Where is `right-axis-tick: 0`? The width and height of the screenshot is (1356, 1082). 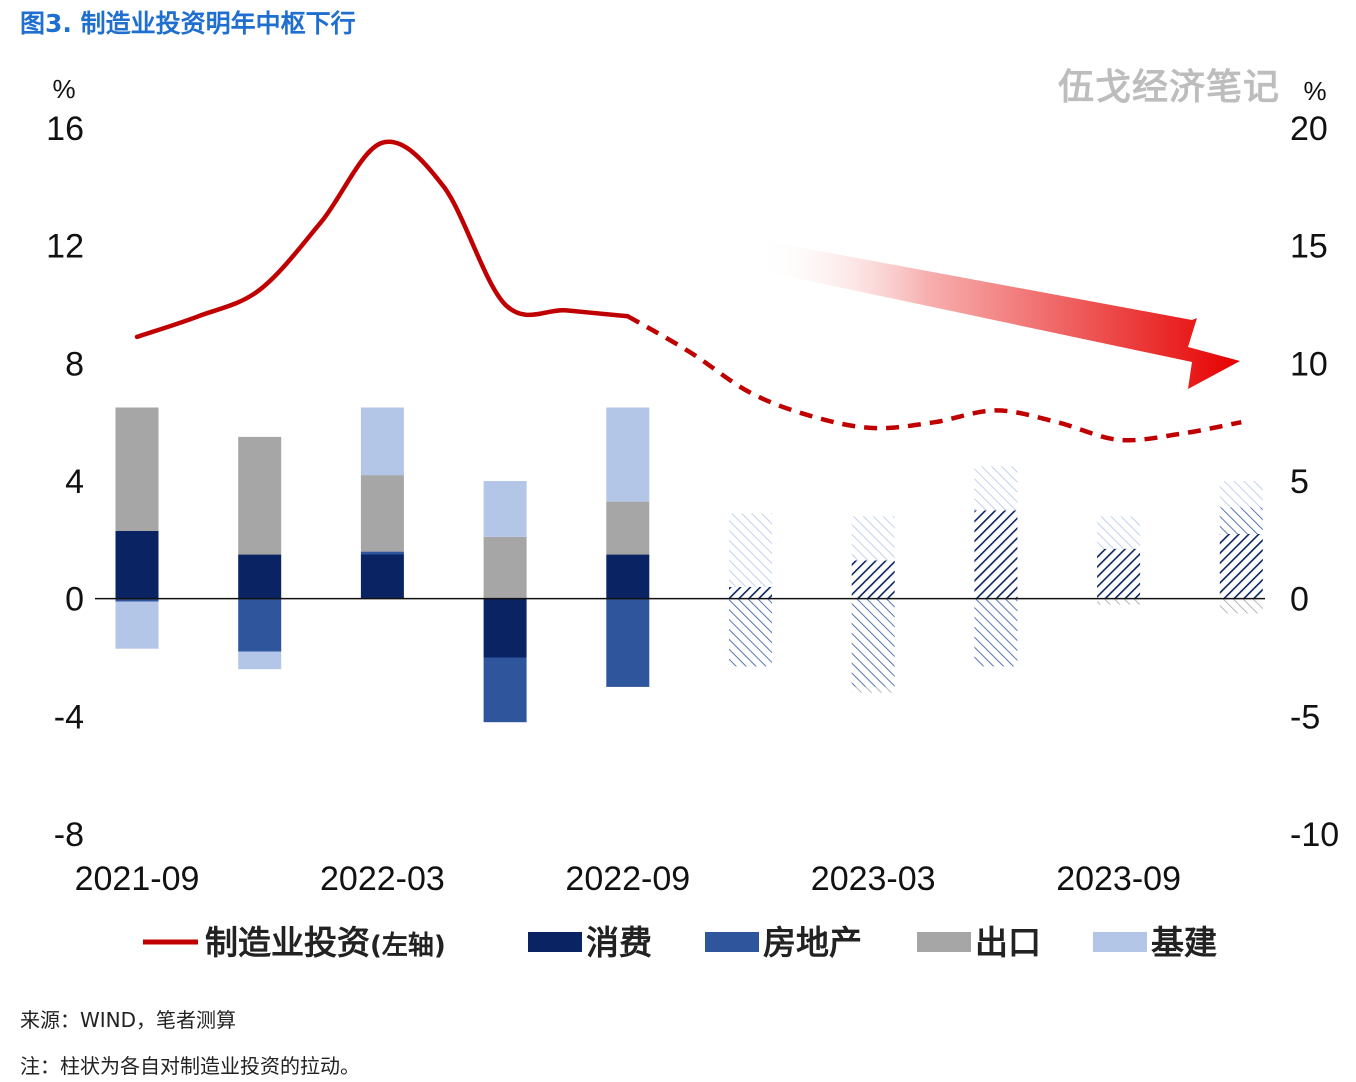 right-axis-tick: 0 is located at coordinates (1299, 600).